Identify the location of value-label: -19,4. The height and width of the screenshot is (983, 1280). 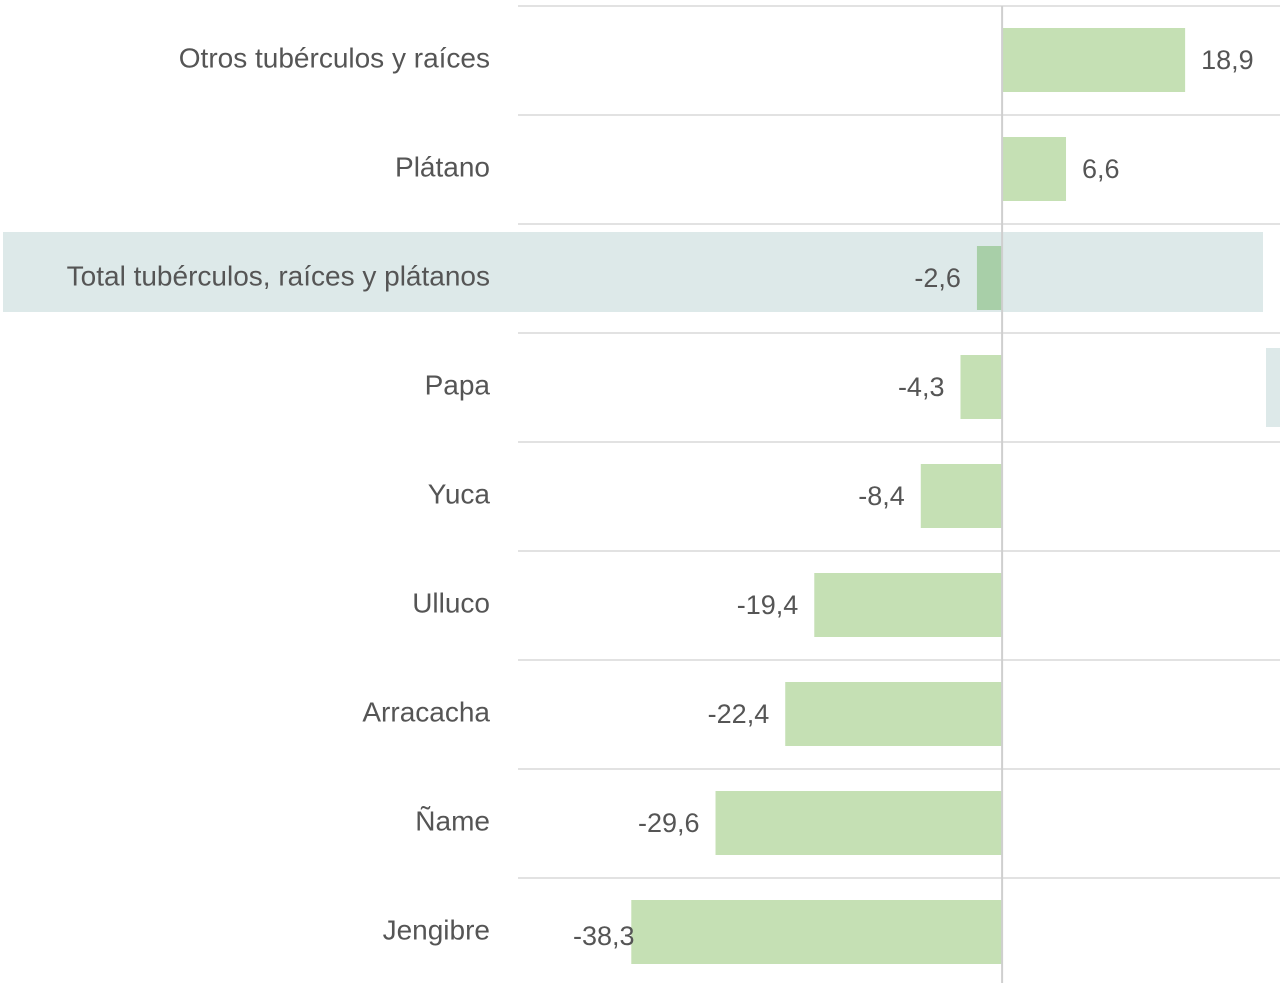
(768, 605).